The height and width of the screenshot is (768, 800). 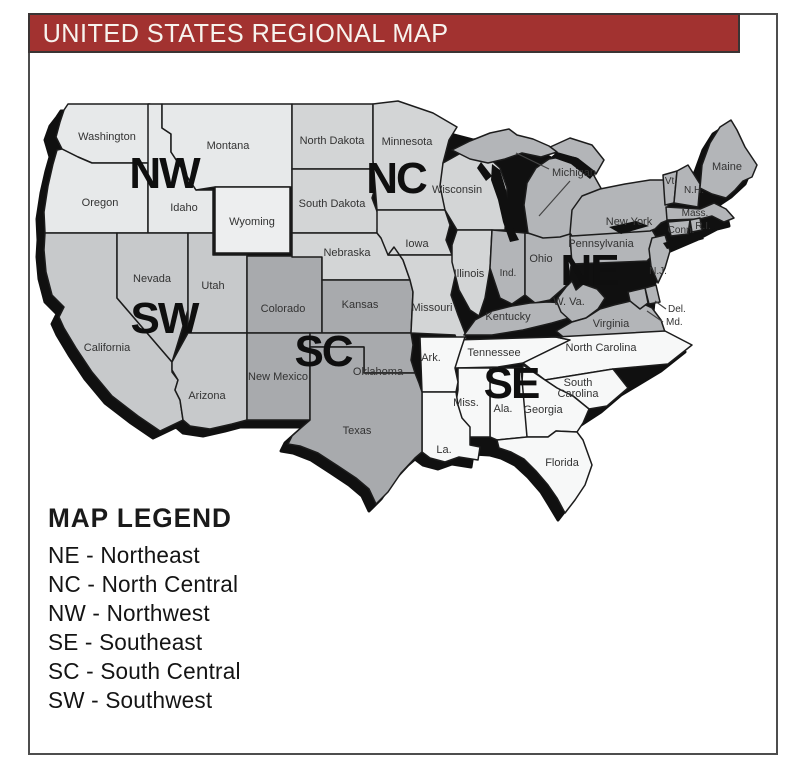 What do you see at coordinates (209, 381) in the screenshot?
I see `state-arizona-shape` at bounding box center [209, 381].